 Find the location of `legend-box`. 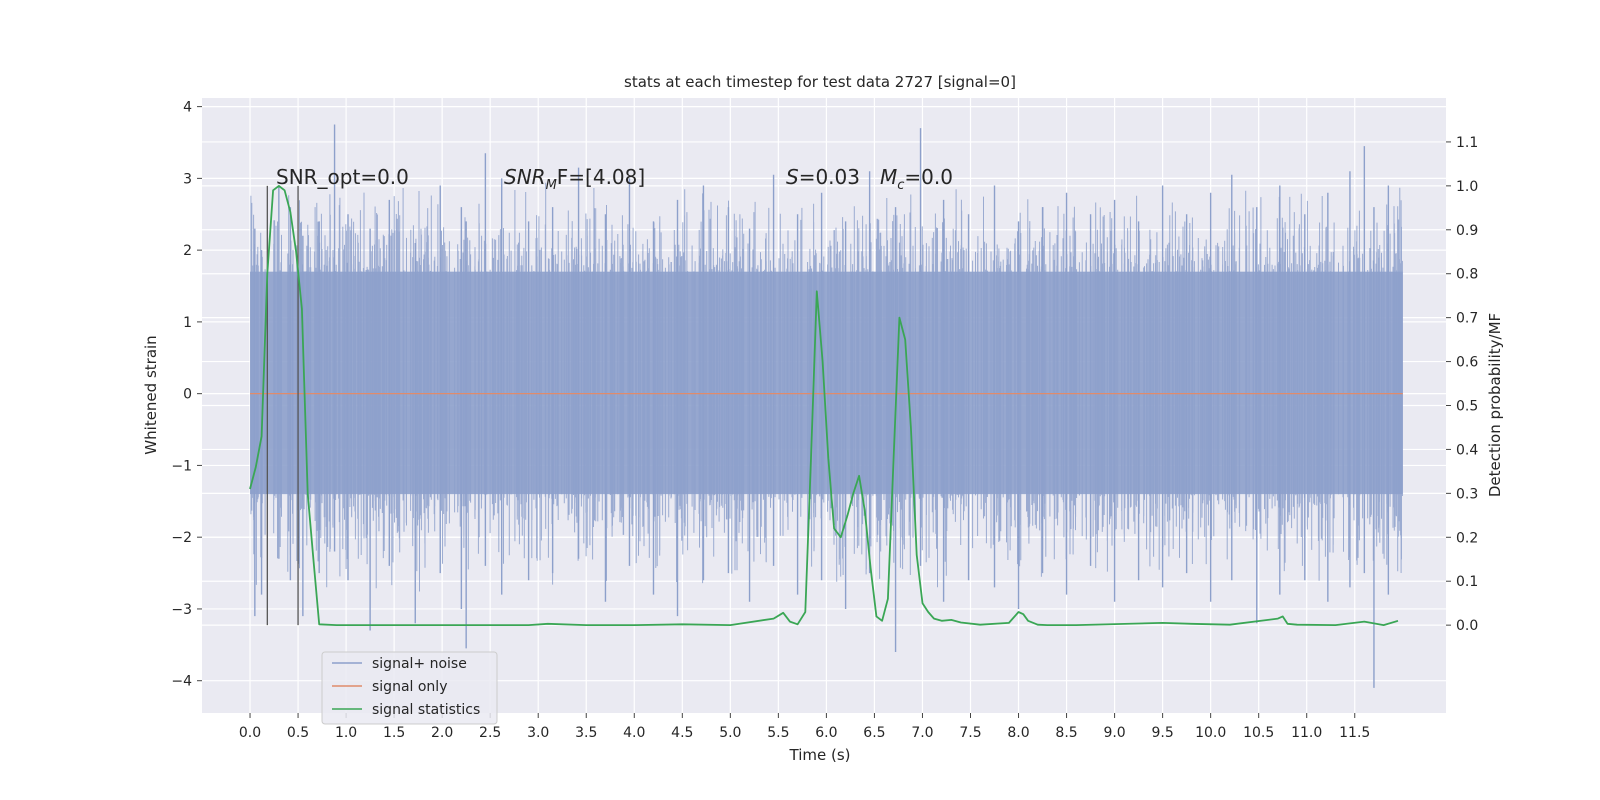

legend-box is located at coordinates (409, 688).